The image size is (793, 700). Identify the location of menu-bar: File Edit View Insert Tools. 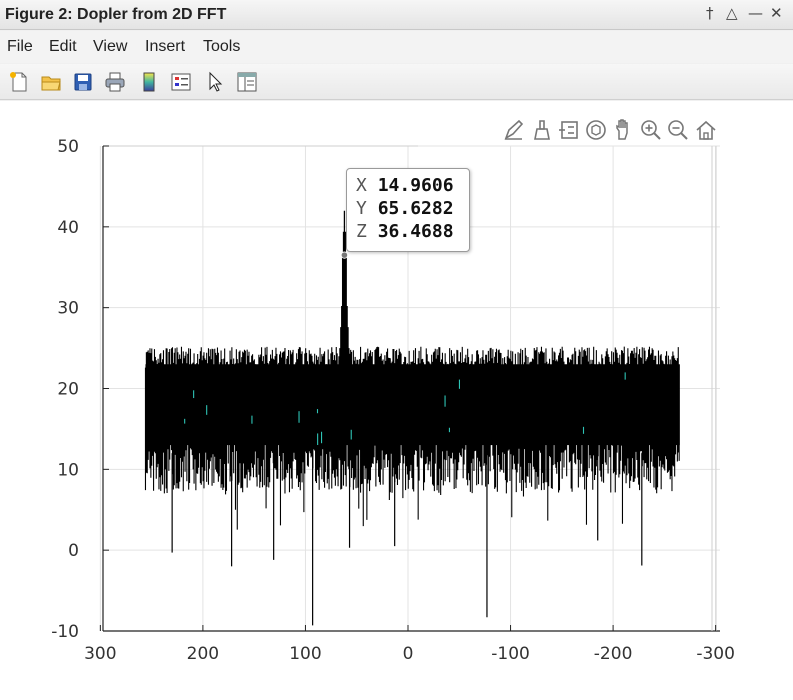
(396, 47).